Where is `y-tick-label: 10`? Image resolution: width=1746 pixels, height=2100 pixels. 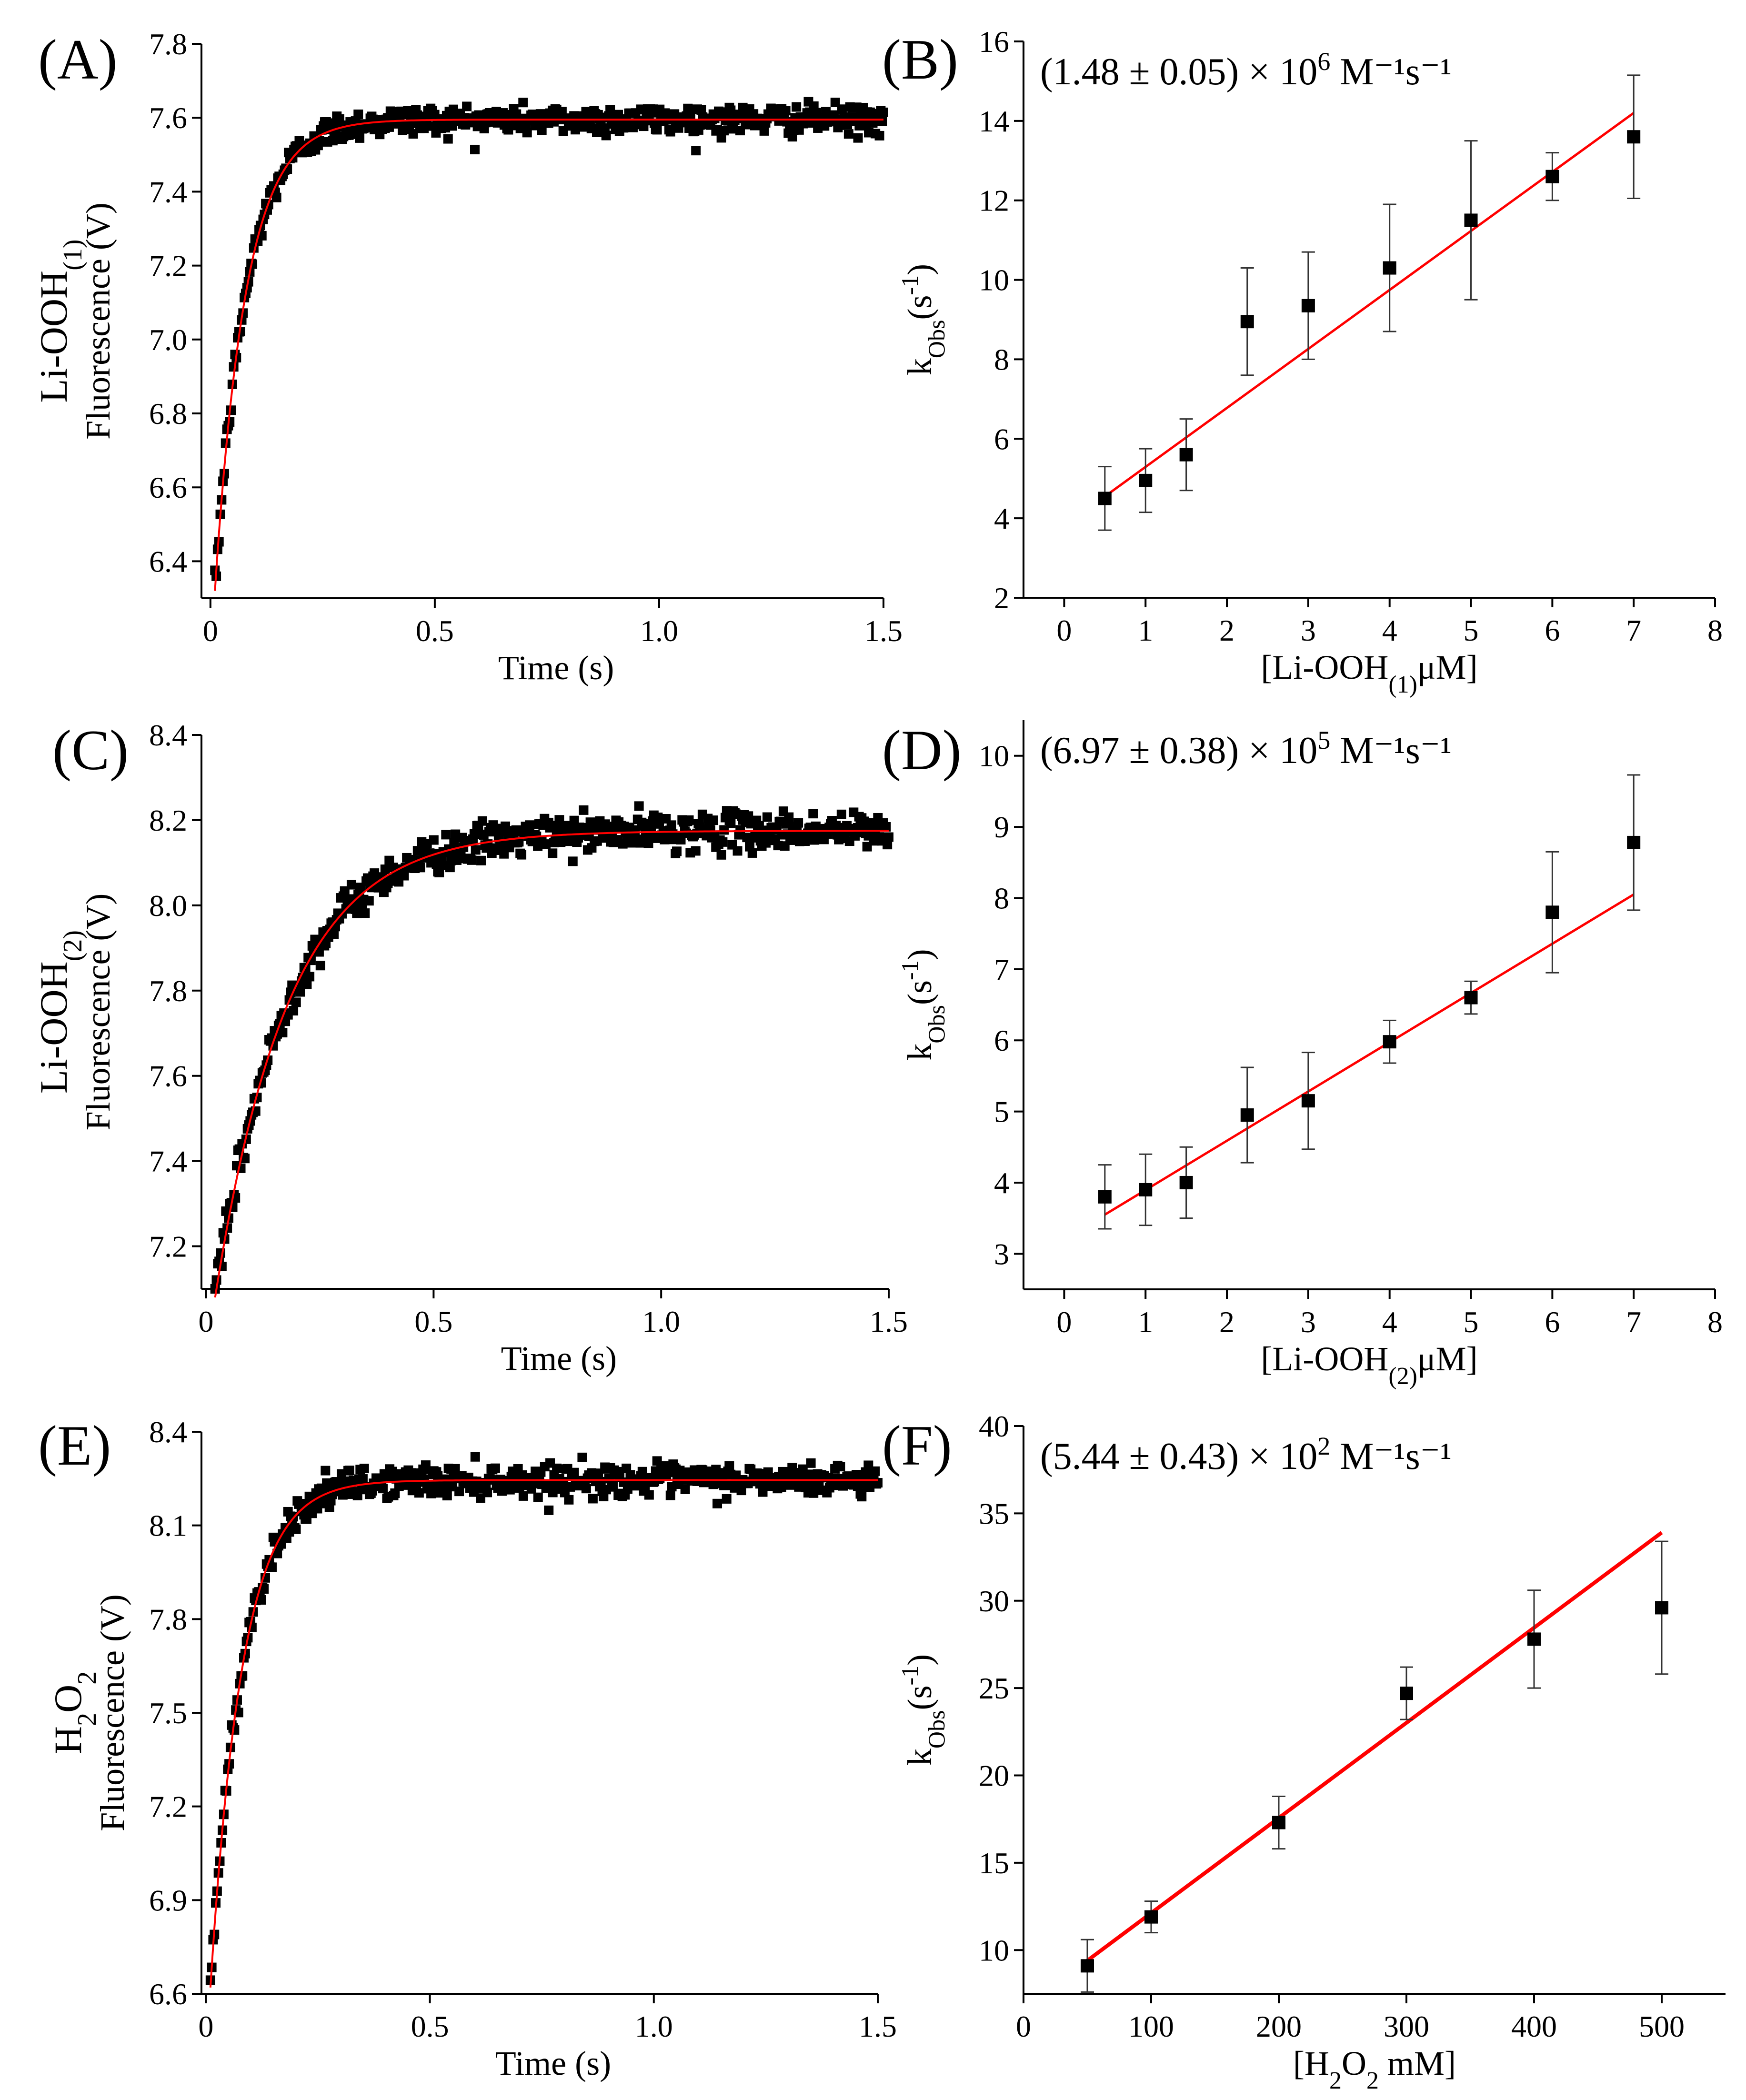 y-tick-label: 10 is located at coordinates (994, 756).